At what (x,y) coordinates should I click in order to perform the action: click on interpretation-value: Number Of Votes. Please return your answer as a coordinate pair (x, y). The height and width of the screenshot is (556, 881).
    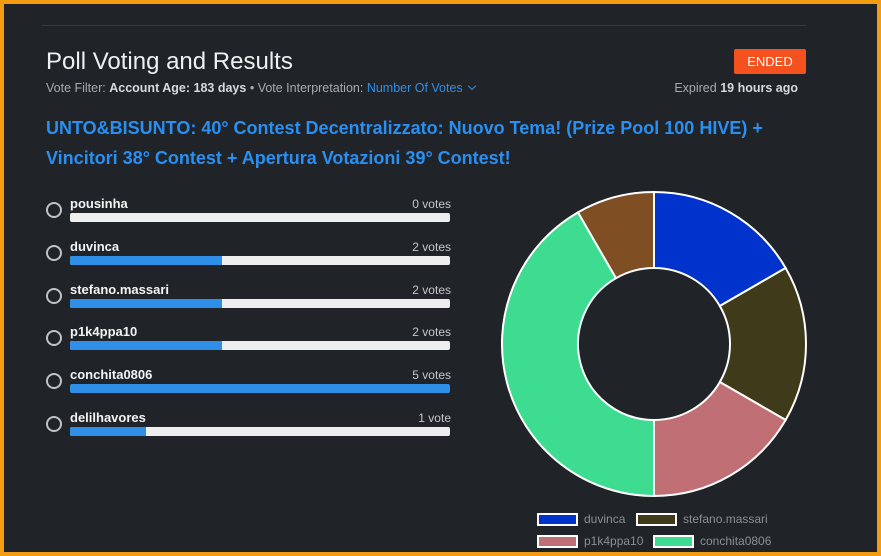
    Looking at the image, I should click on (414, 88).